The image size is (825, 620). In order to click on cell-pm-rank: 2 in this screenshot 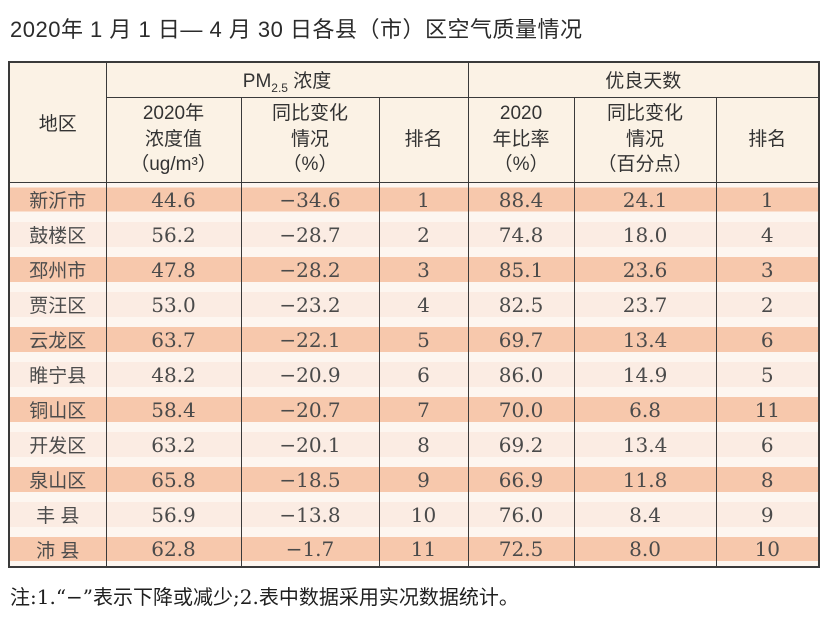, I will do `click(423, 234)`.